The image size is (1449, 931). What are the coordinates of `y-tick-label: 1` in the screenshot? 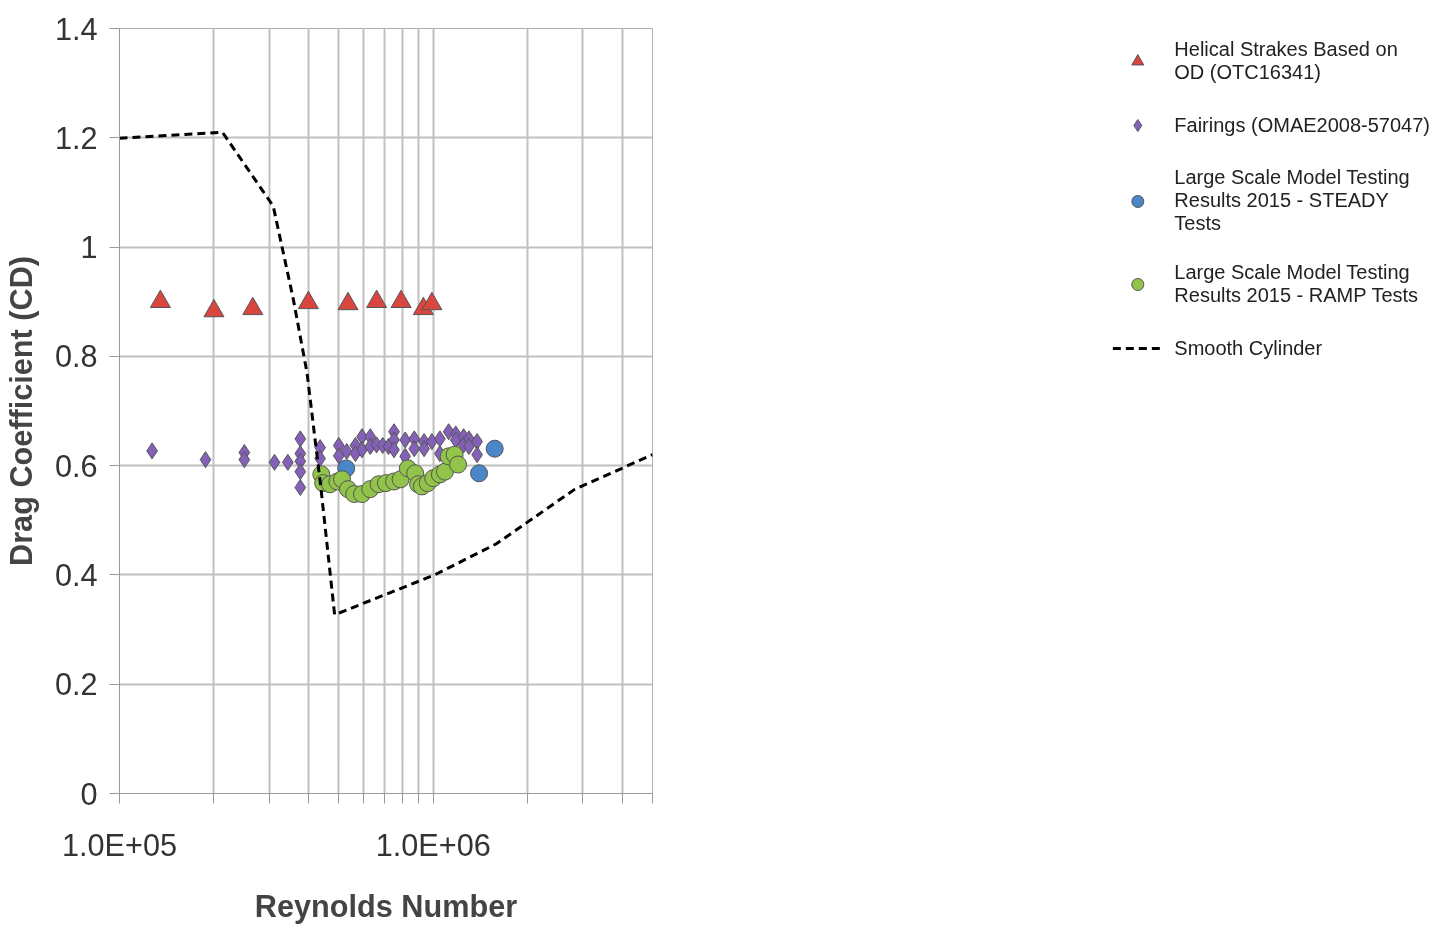 It's located at (89, 247).